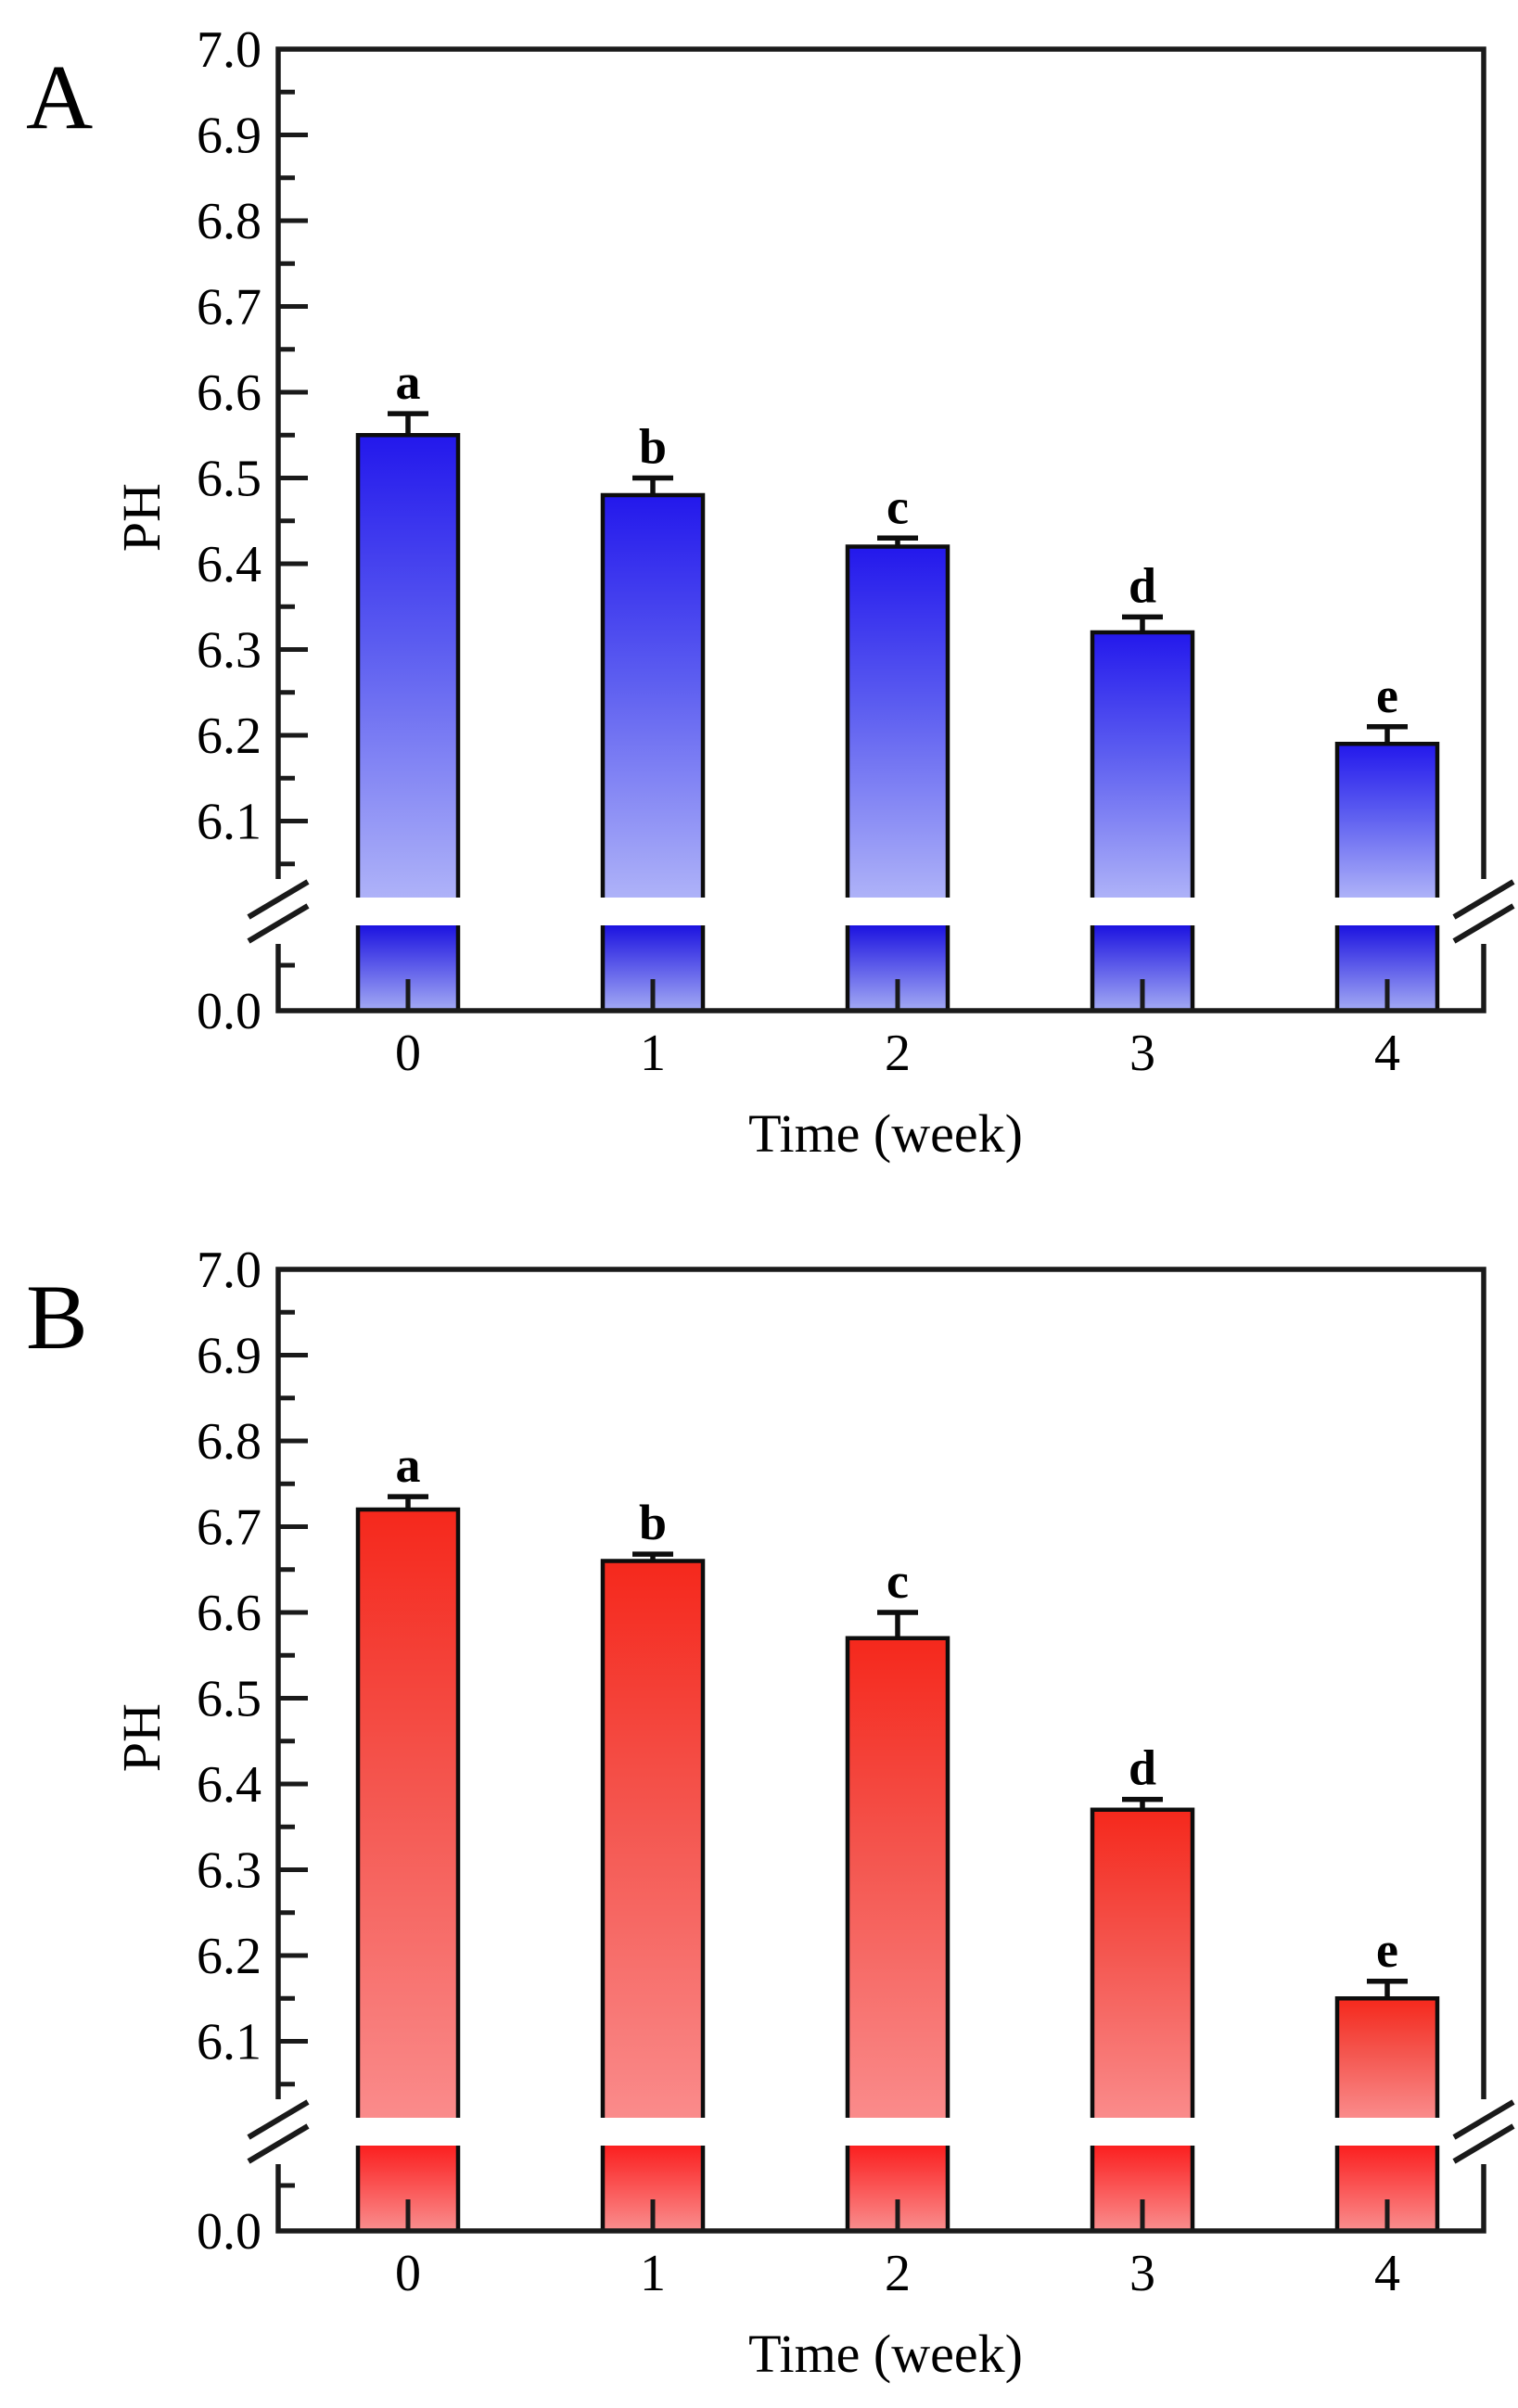 The width and height of the screenshot is (1518, 2408). I want to click on panel-label: B, so click(57, 1317).